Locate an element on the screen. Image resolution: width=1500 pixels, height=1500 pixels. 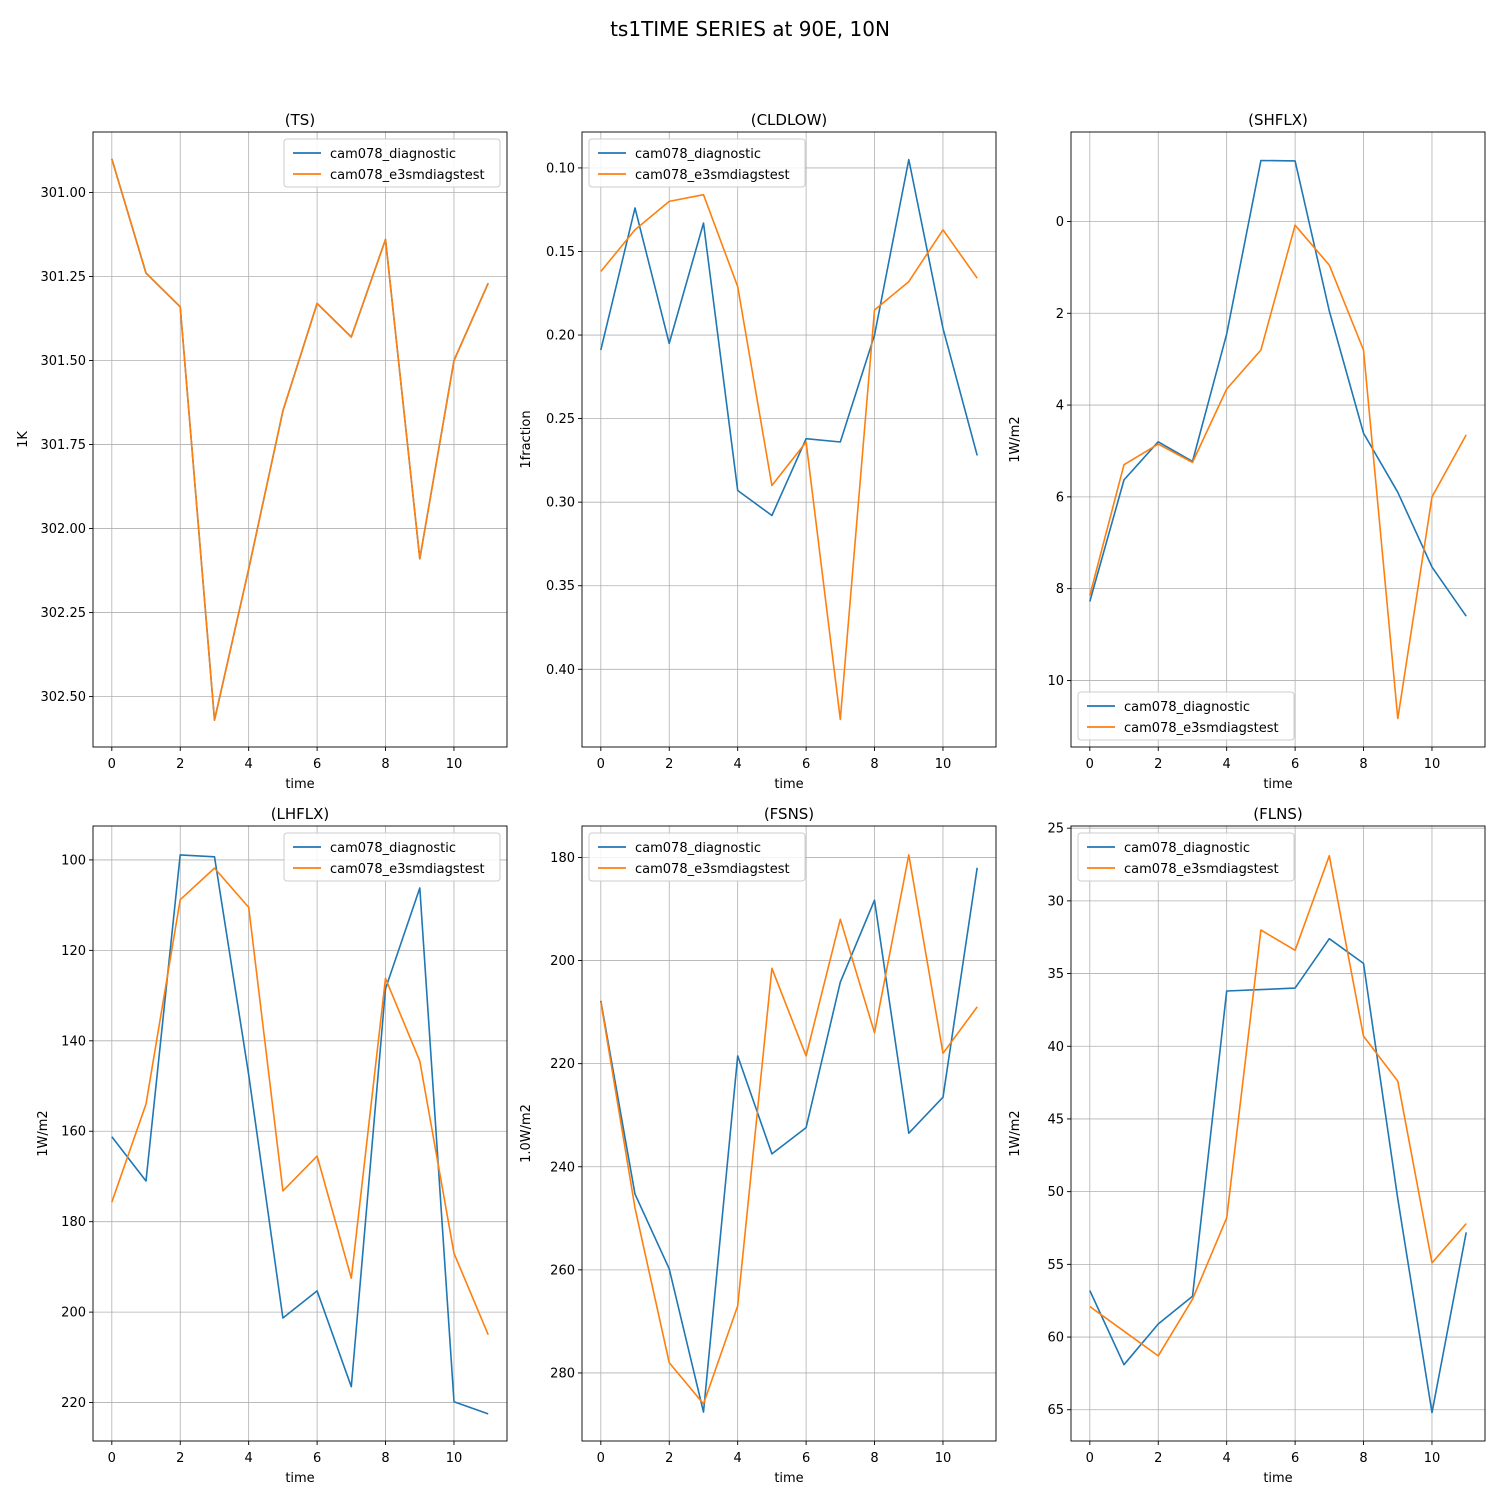
subplot-title: (FLNS) is located at coordinates (1277, 814).